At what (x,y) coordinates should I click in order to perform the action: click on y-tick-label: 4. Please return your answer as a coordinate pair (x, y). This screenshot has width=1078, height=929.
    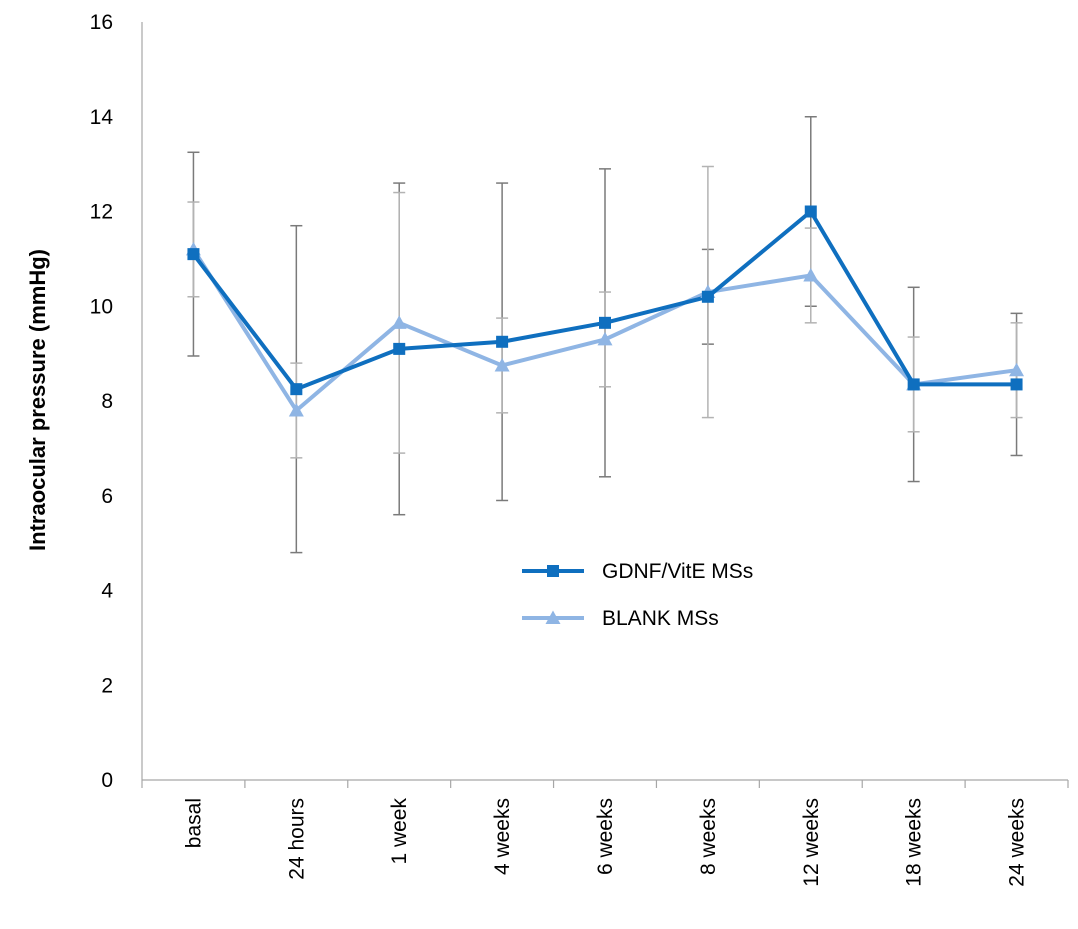
    Looking at the image, I should click on (107, 591).